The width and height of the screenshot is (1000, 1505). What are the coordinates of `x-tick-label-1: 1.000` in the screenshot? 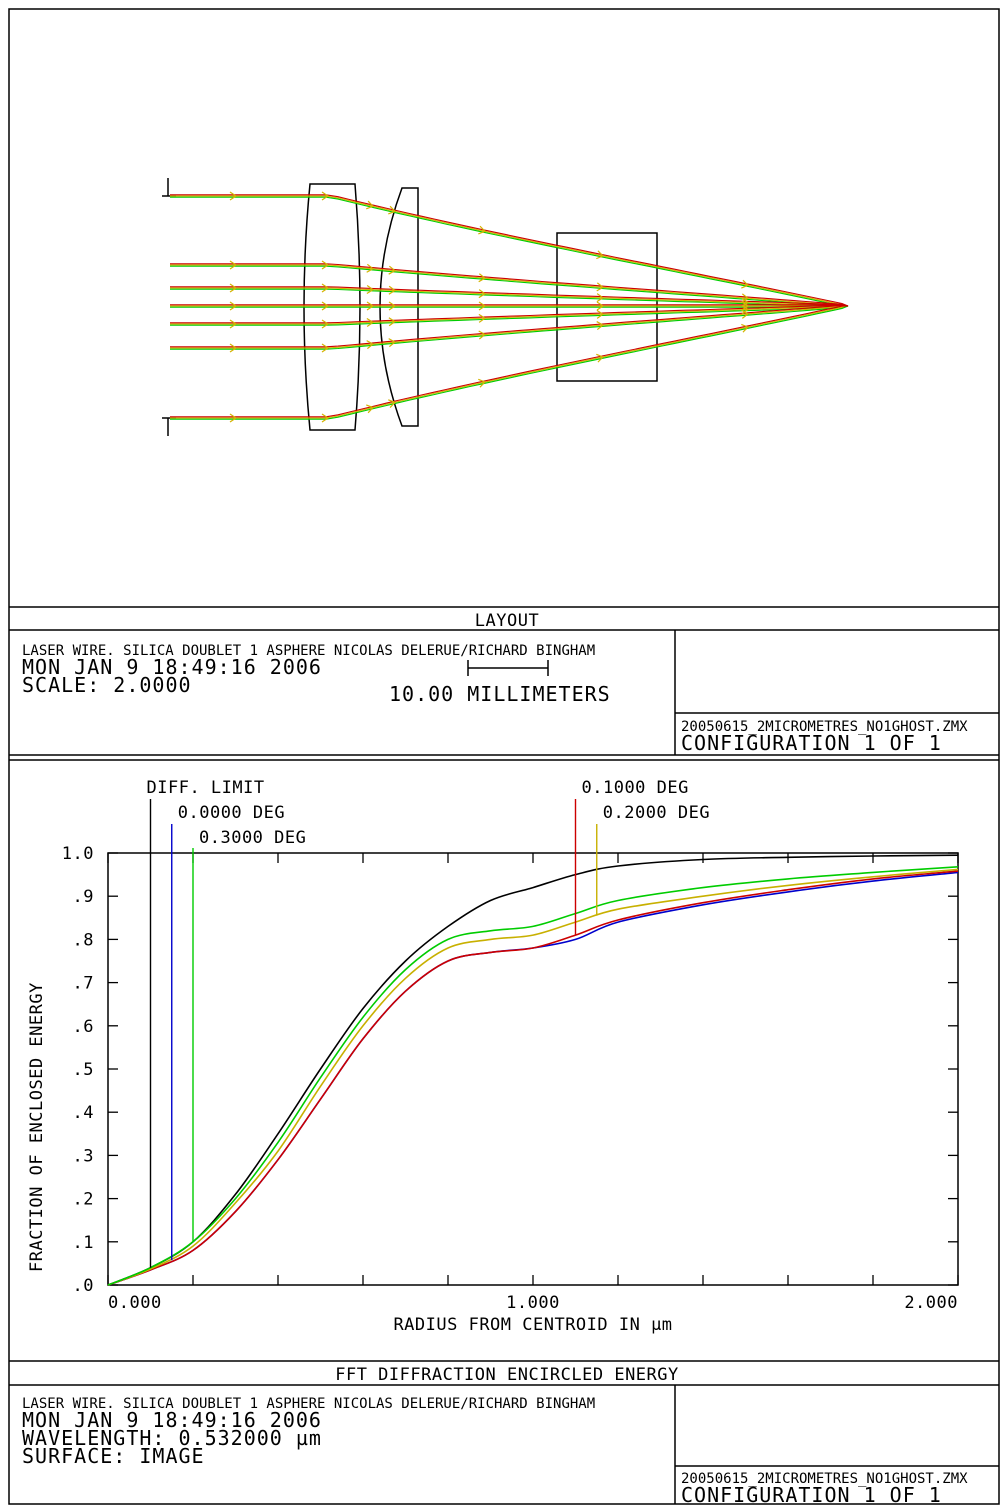 It's located at (533, 1303).